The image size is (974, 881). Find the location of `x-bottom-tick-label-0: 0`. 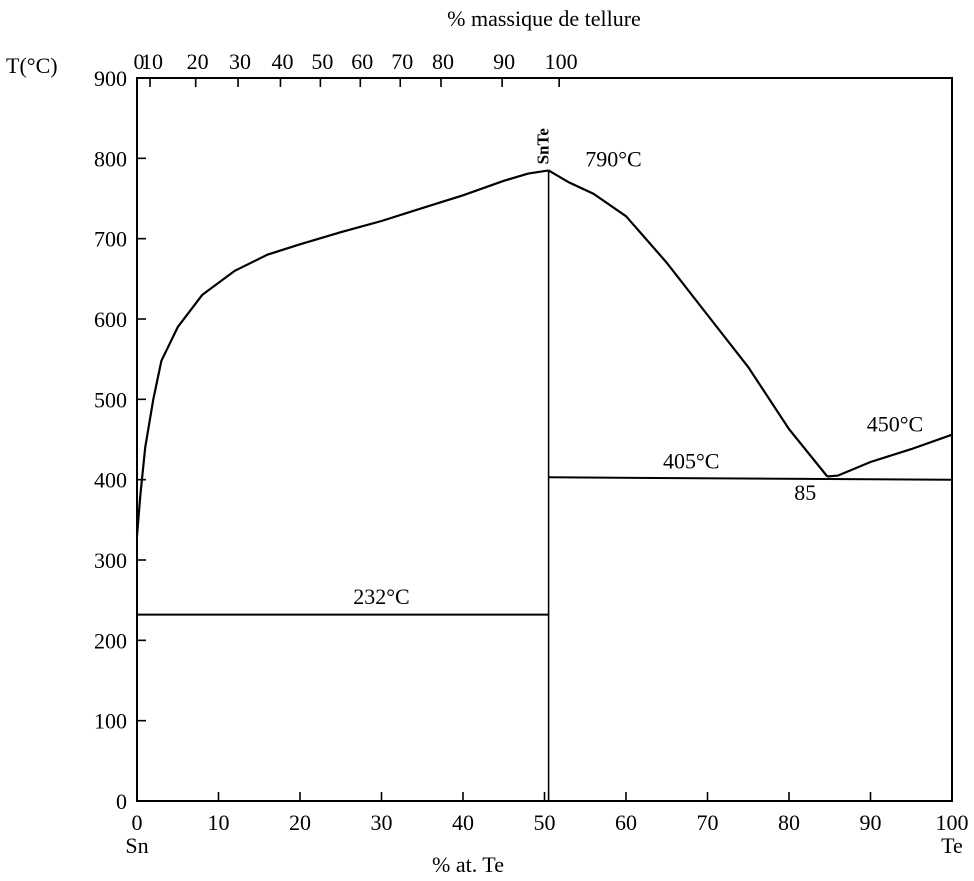

x-bottom-tick-label-0: 0 is located at coordinates (137, 822).